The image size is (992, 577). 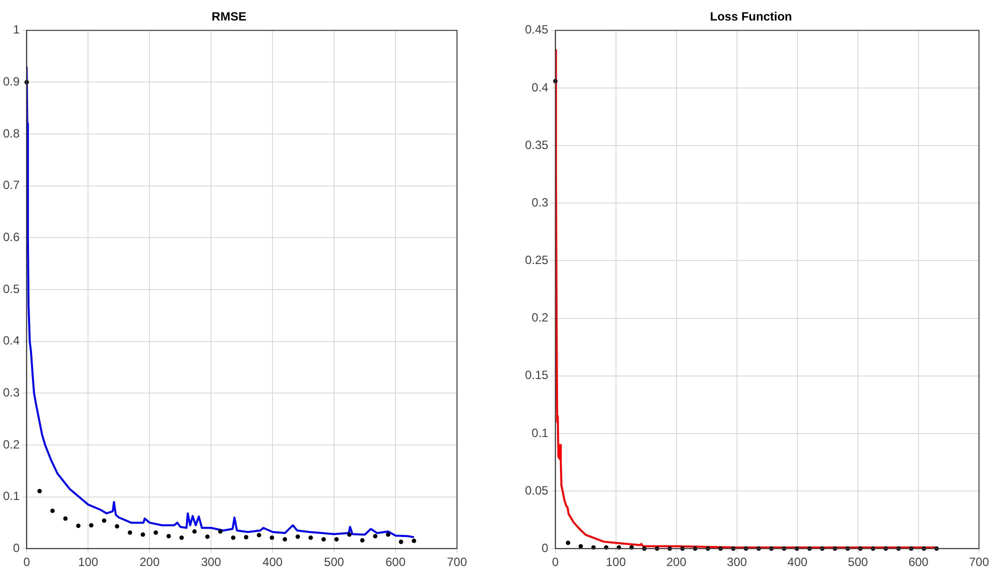 What do you see at coordinates (536, 145) in the screenshot?
I see `y-tick-label: 0.35` at bounding box center [536, 145].